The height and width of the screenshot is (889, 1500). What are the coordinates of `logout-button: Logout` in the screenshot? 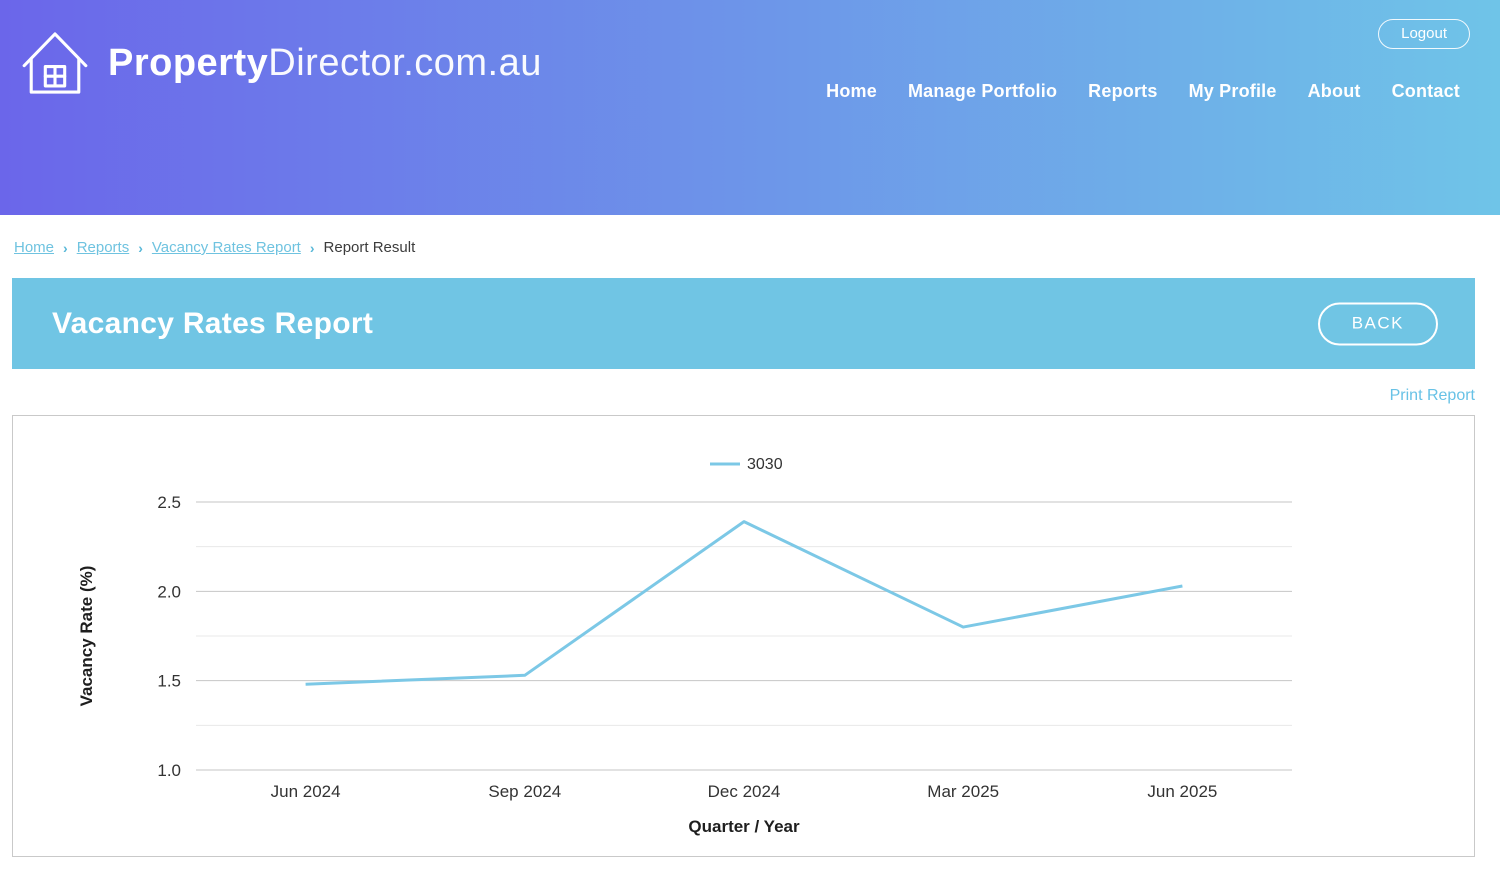 It's located at (1424, 34).